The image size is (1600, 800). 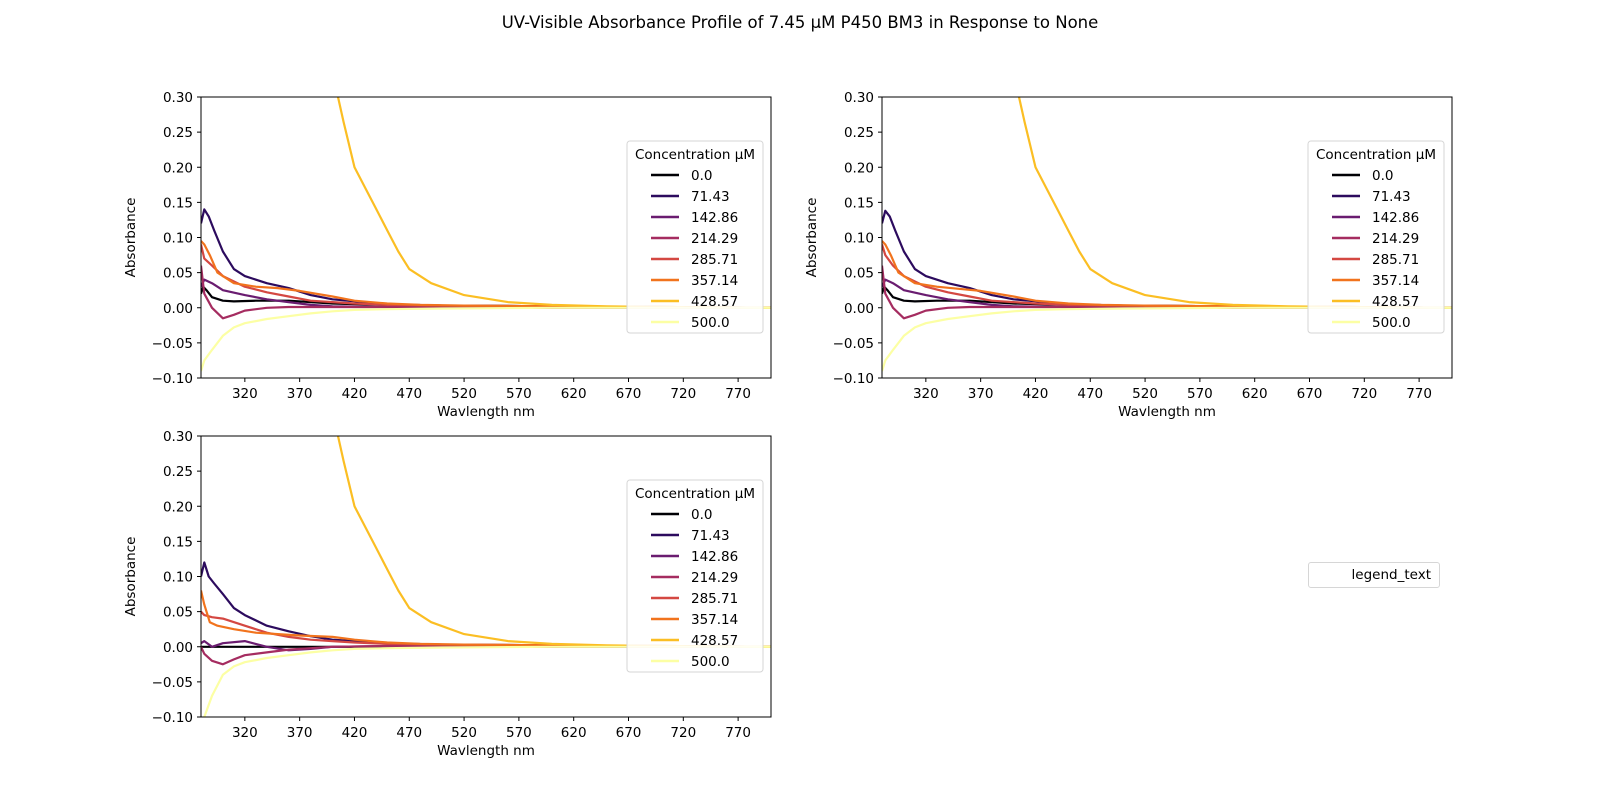 I want to click on empty-legend-label: legend_text, so click(x=1391, y=575).